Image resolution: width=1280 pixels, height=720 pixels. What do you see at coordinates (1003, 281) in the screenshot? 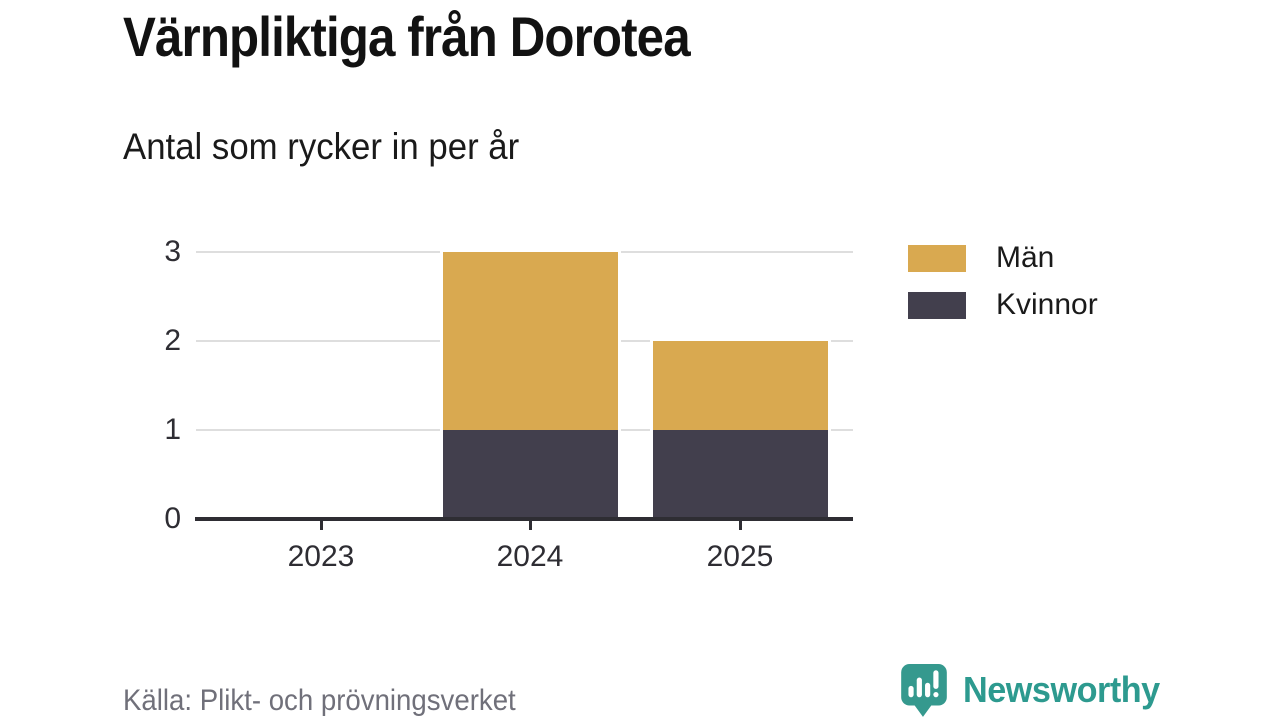
I see `legend: Män Kvinnor` at bounding box center [1003, 281].